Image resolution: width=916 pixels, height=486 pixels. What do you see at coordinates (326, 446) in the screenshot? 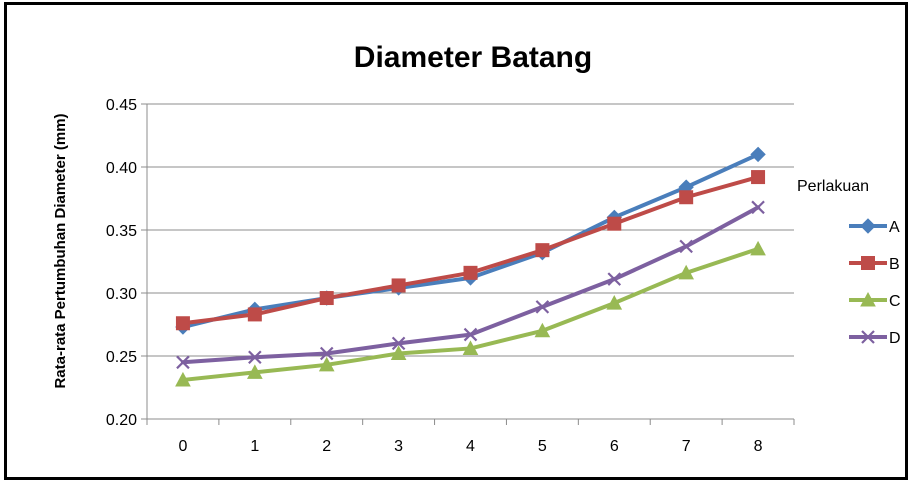
I see `x-tick-label: 2` at bounding box center [326, 446].